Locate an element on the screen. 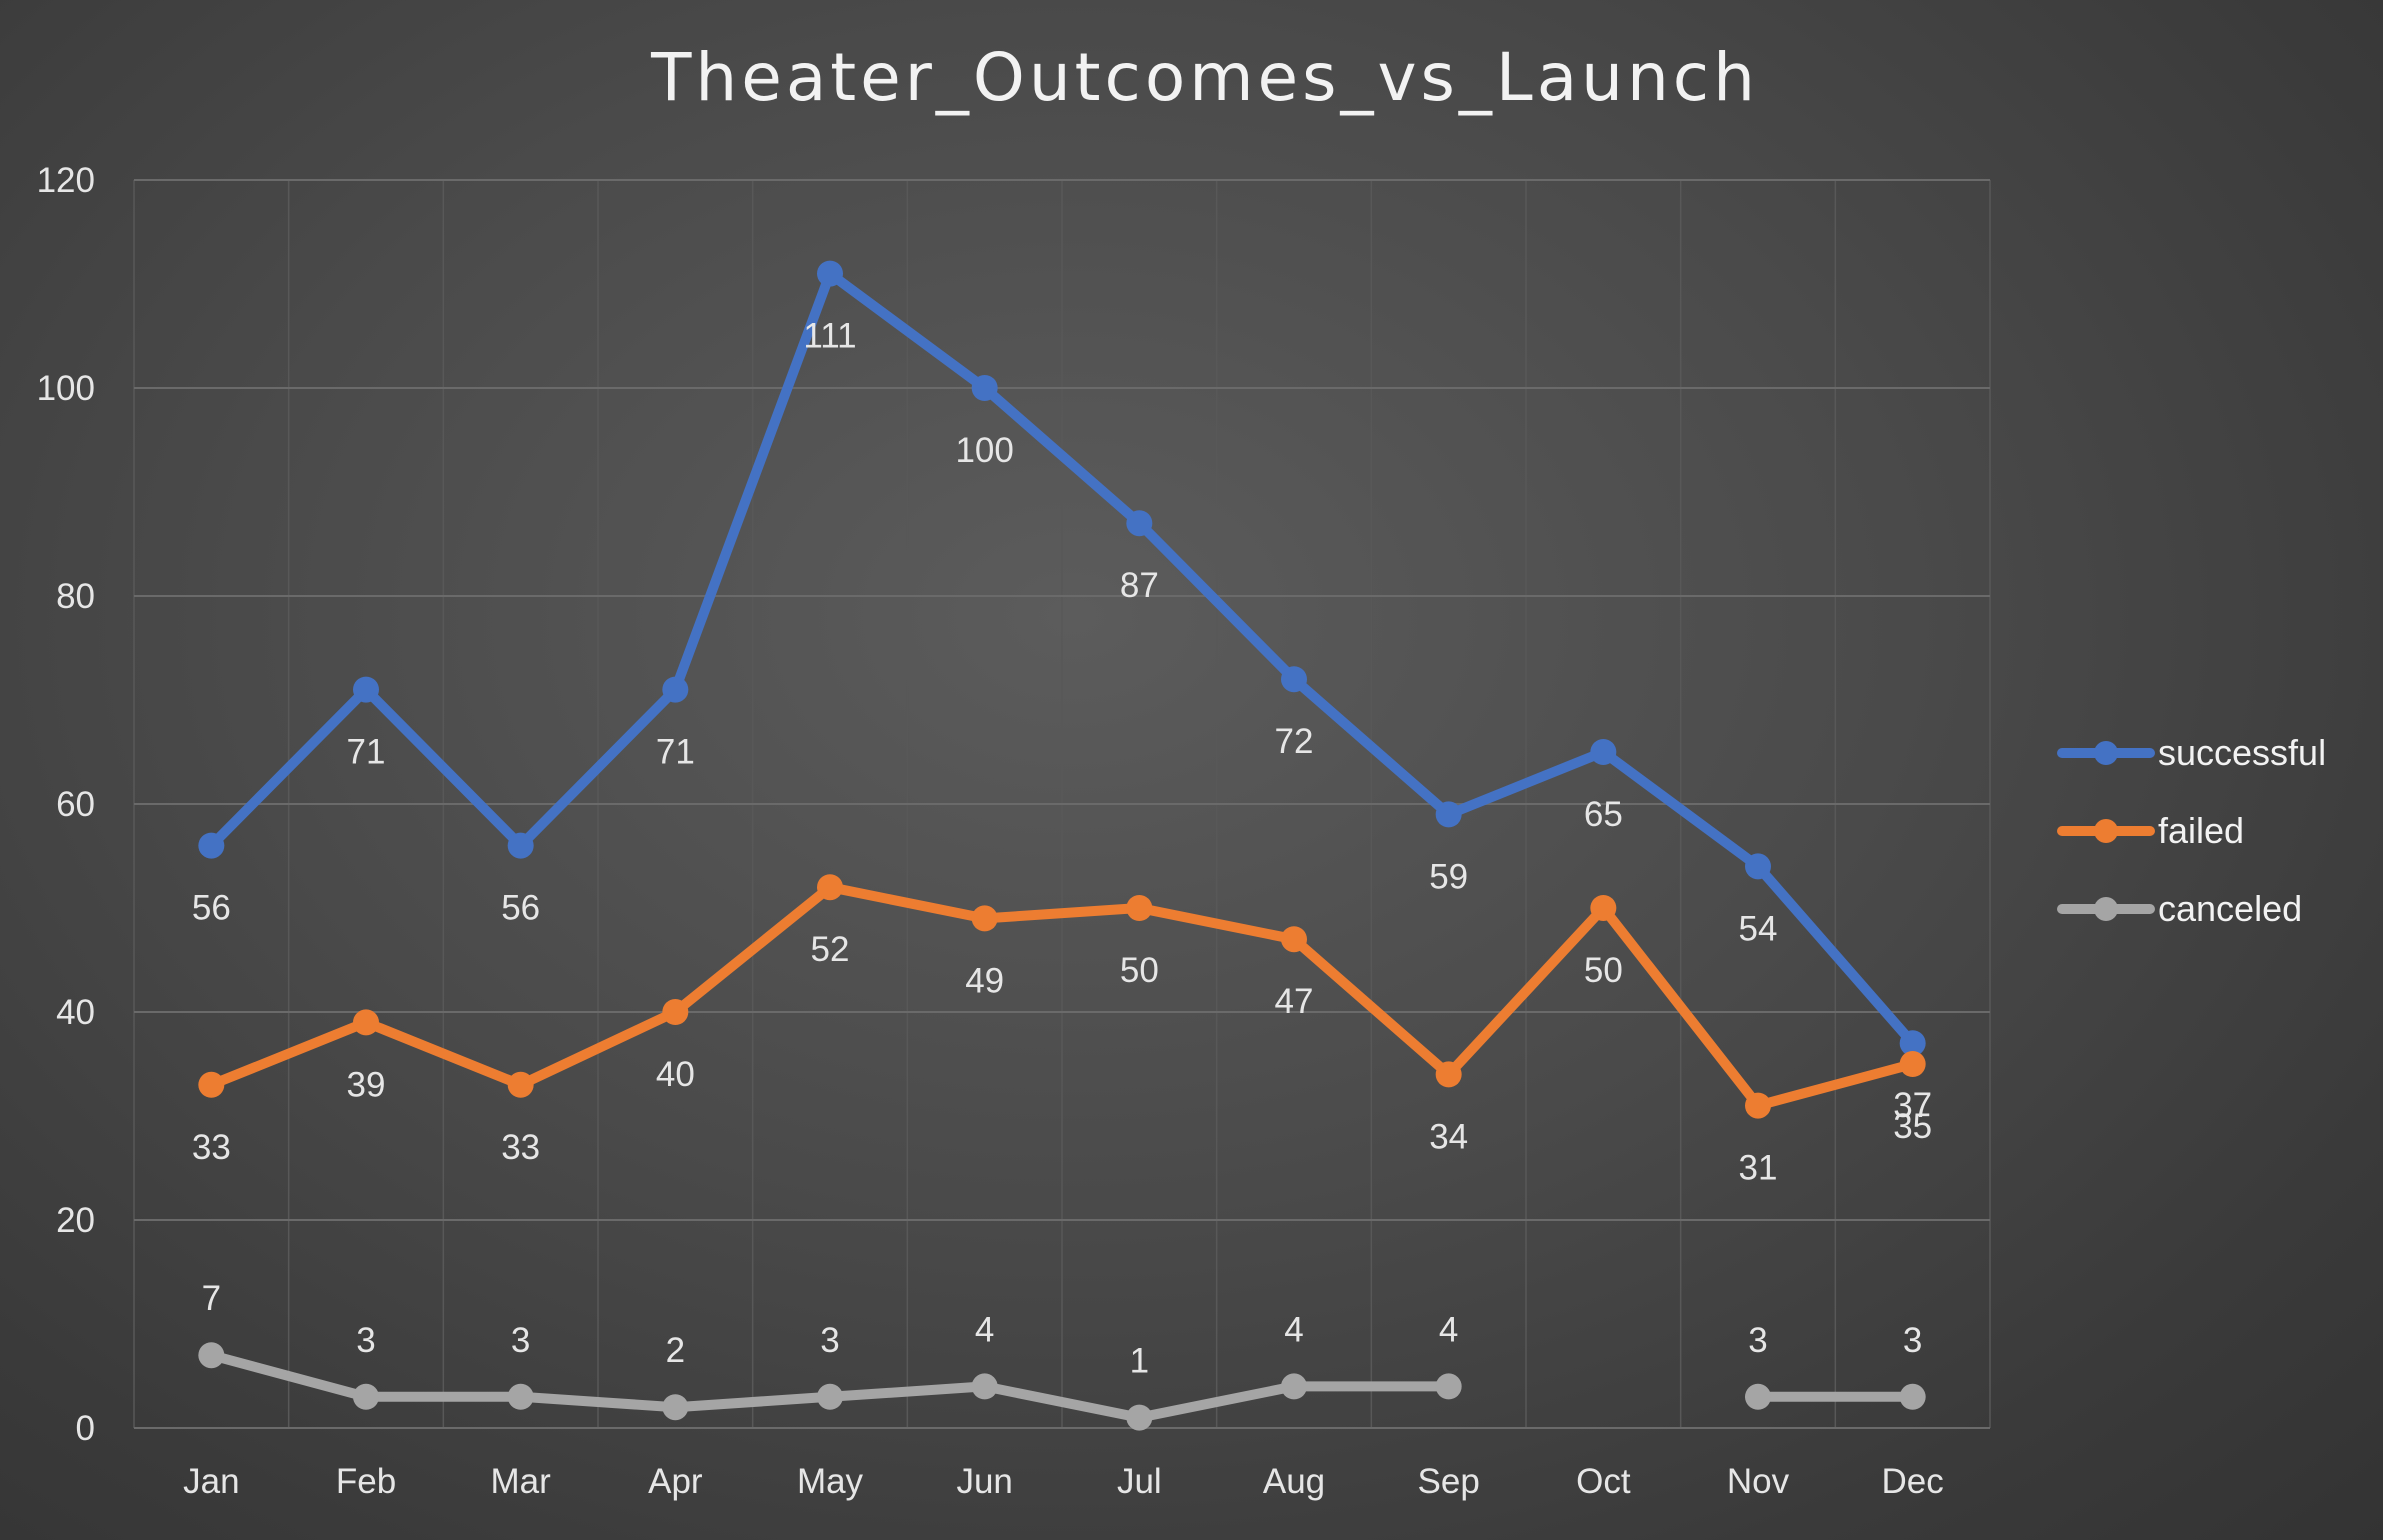  y-tick-label: 80 is located at coordinates (75, 596).